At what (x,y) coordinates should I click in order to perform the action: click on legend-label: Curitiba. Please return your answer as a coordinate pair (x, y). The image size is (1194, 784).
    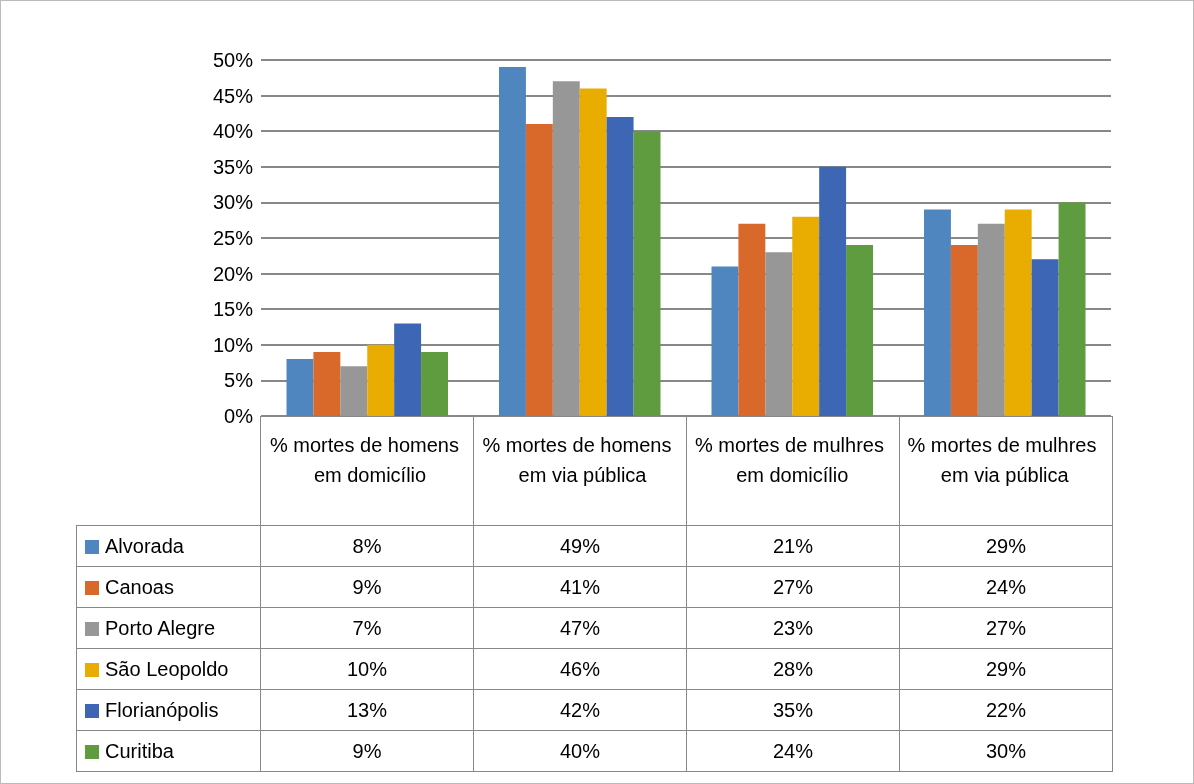
    Looking at the image, I should click on (168, 751).